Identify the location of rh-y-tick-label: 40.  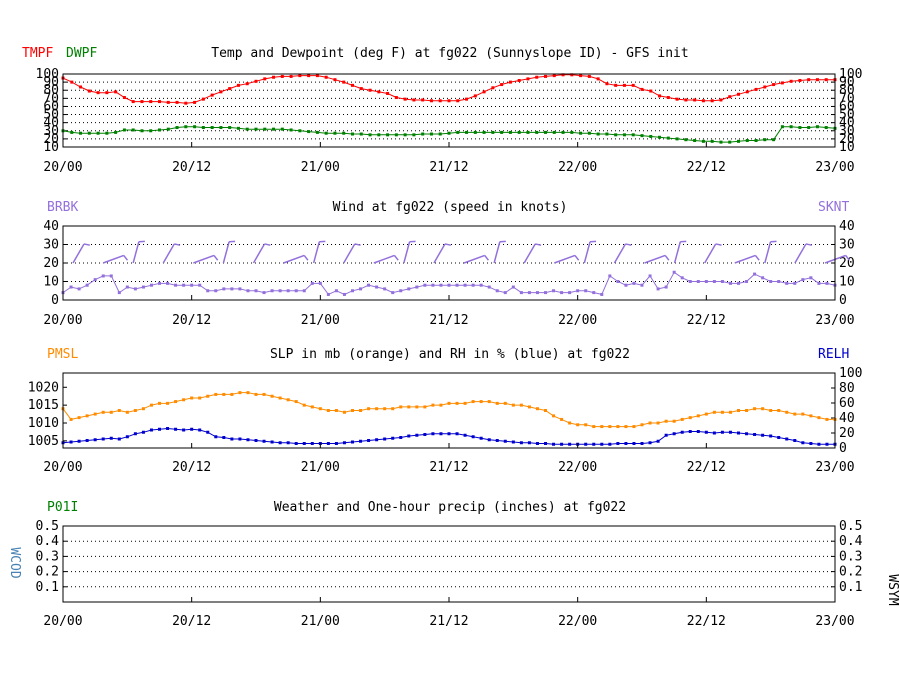
(847, 418).